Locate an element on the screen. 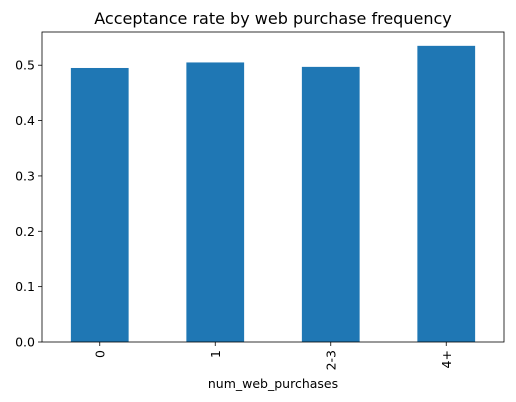  bar-4+ is located at coordinates (446, 193).